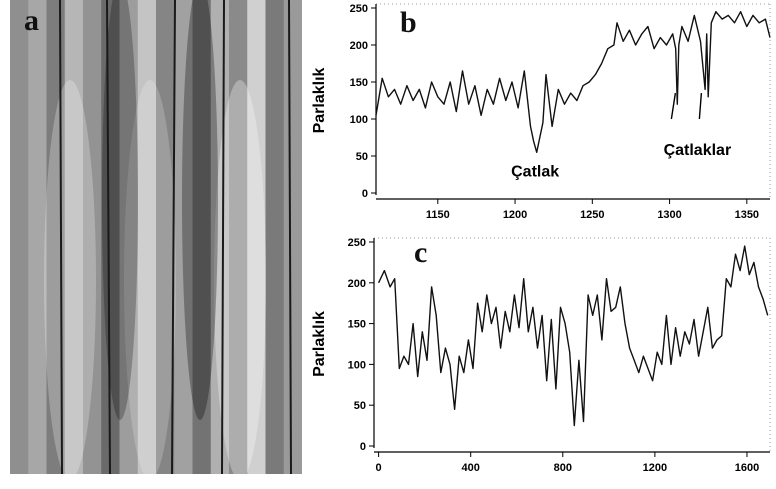 The image size is (776, 489). What do you see at coordinates (535, 171) in the screenshot?
I see `chart-annotation: Çatlak` at bounding box center [535, 171].